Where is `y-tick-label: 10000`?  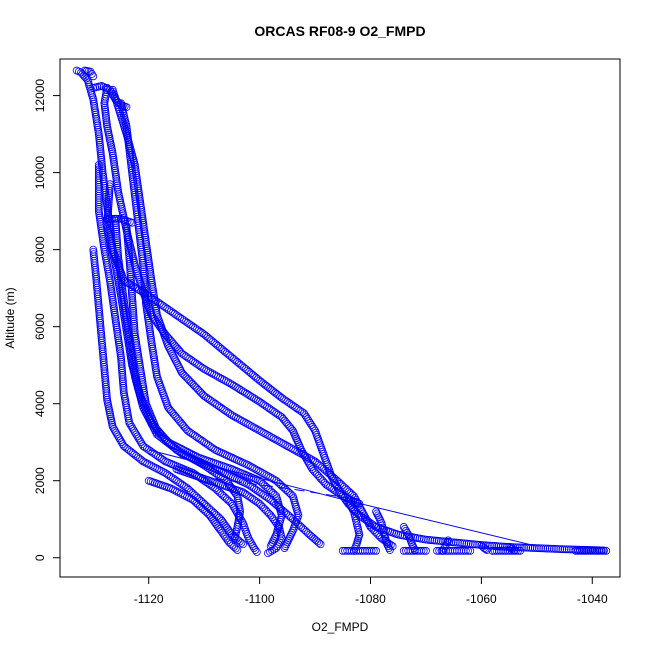 y-tick-label: 10000 is located at coordinates (40, 173).